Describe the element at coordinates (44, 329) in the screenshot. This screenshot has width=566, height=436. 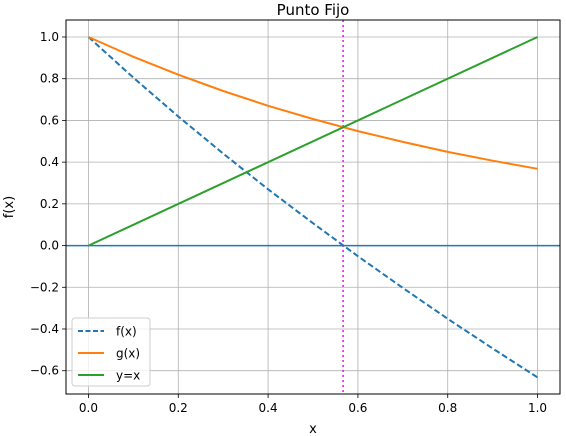
I see `y-tick-label: −0.4` at that location.